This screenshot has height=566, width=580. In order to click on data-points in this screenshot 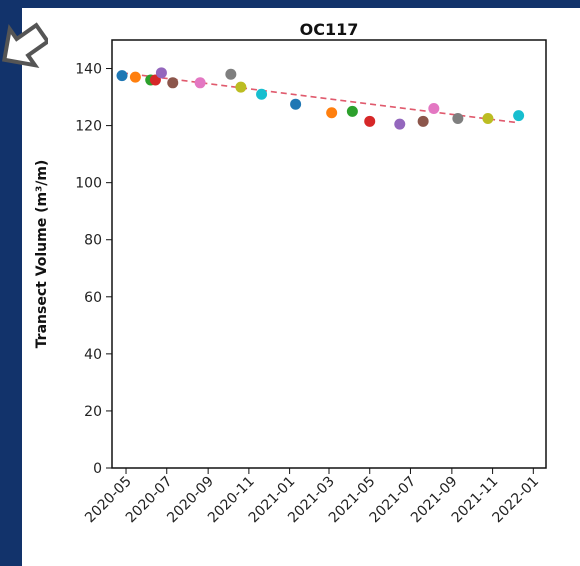, I will do `click(320, 98)`.